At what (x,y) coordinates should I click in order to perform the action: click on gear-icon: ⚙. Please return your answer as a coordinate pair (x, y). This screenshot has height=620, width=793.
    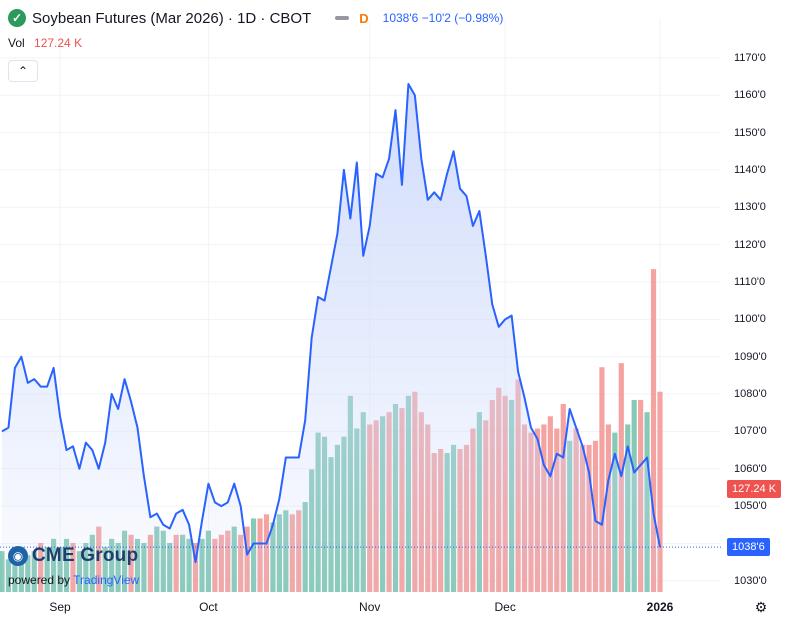
    Looking at the image, I should click on (761, 607).